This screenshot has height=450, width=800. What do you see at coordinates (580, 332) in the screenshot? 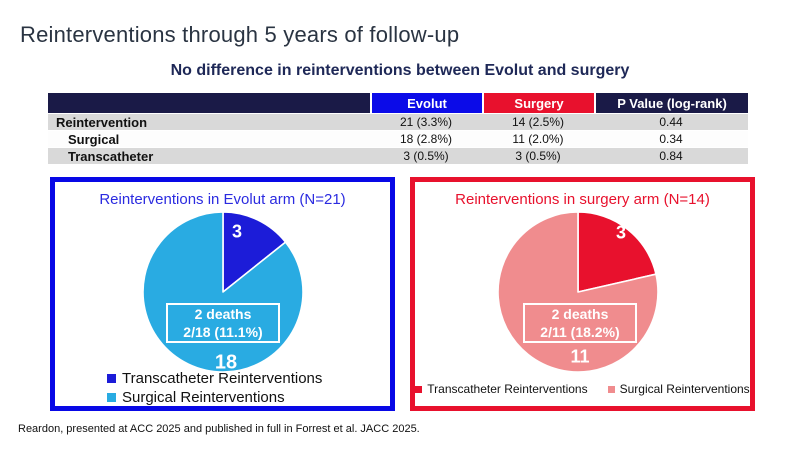
I see `surgery-deaths-line2: 2/11 (18.2%)` at bounding box center [580, 332].